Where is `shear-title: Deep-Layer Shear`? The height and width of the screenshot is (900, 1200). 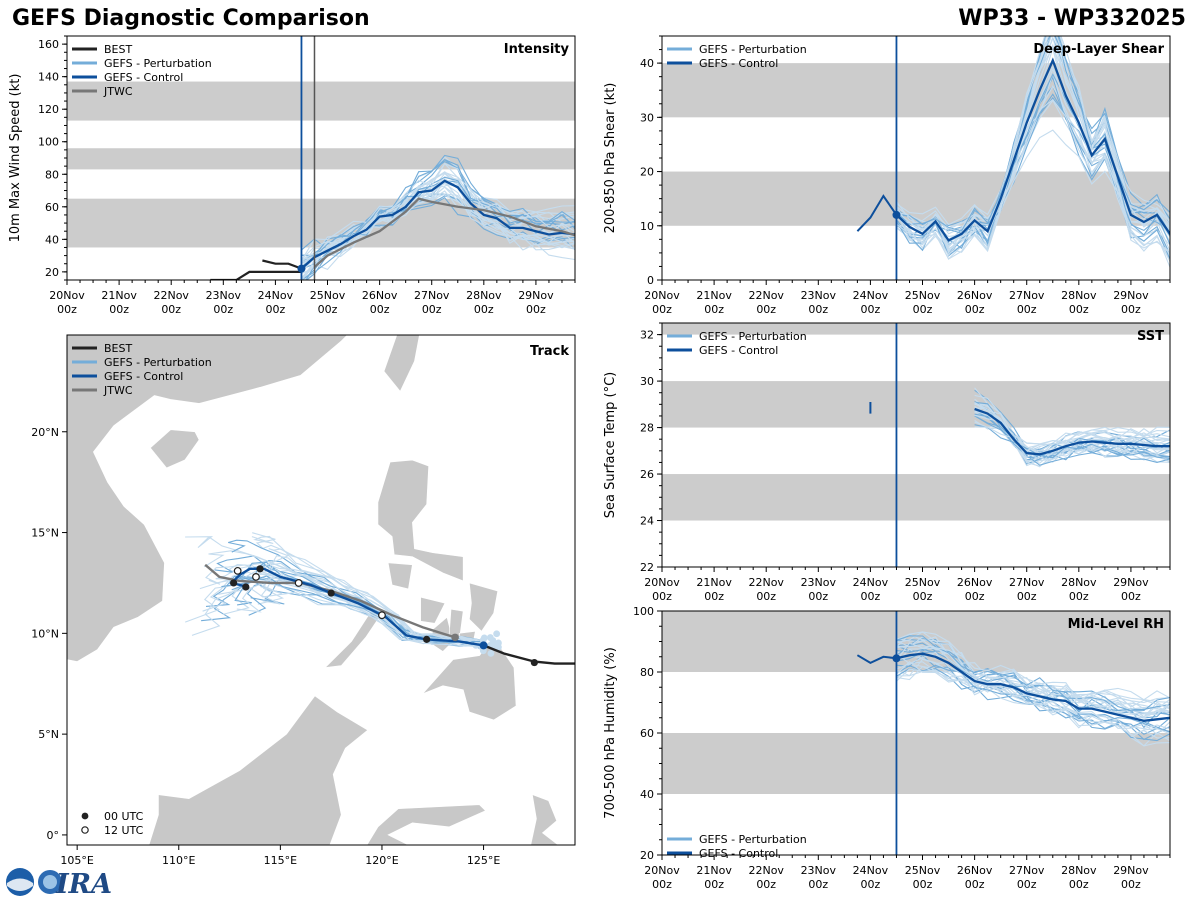
shear-title: Deep-Layer Shear is located at coordinates (1098, 49).